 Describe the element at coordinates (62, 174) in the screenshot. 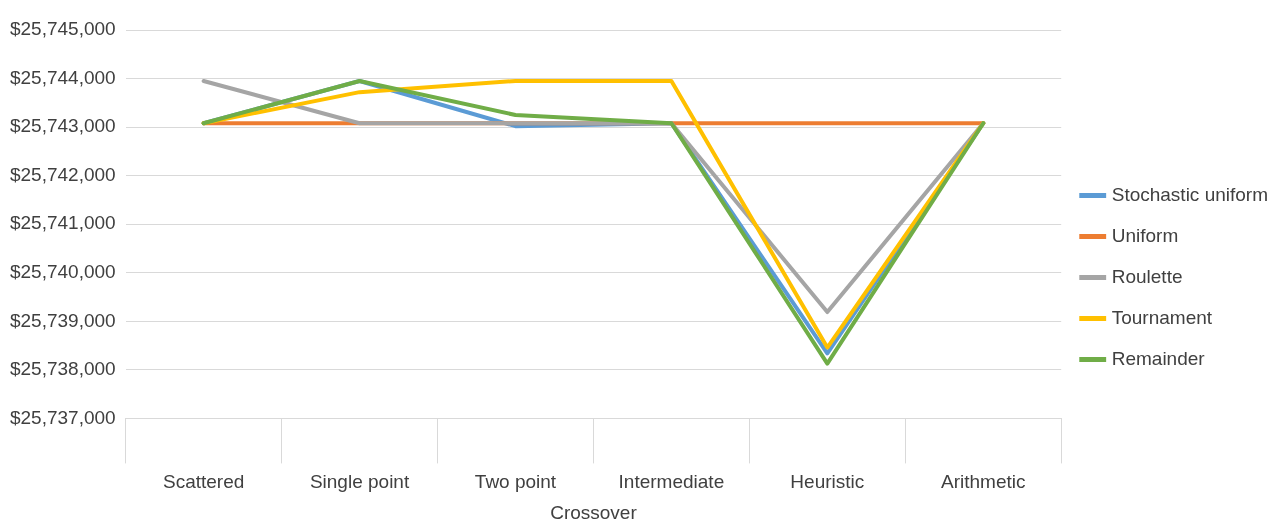

I see `y-tick-label: $25,742,000` at that location.